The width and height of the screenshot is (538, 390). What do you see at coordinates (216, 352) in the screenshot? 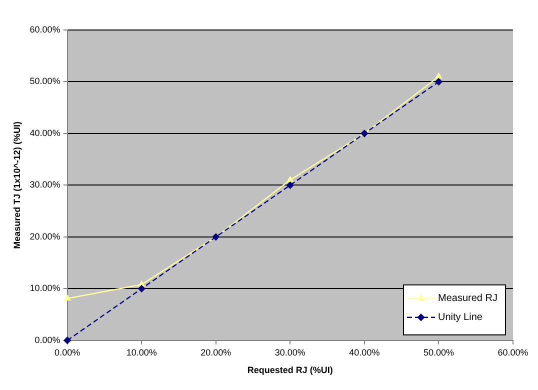
I see `x-tick-label: 20.00%` at bounding box center [216, 352].